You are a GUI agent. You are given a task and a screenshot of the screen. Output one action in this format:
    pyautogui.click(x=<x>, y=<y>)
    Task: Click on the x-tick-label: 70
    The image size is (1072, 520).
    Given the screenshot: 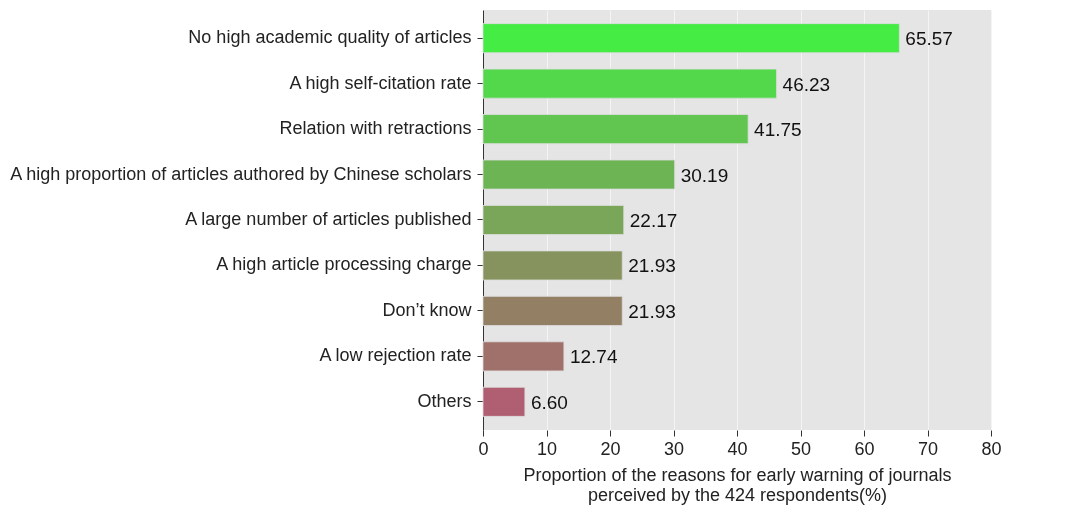 What is the action you would take?
    pyautogui.click(x=928, y=448)
    